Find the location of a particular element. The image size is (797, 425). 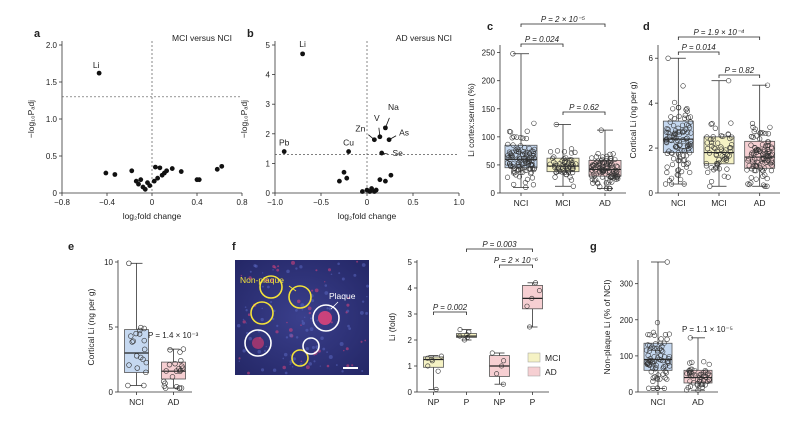

y-axis-label: Li cortex:serum (%) is located at coordinates (471, 120).